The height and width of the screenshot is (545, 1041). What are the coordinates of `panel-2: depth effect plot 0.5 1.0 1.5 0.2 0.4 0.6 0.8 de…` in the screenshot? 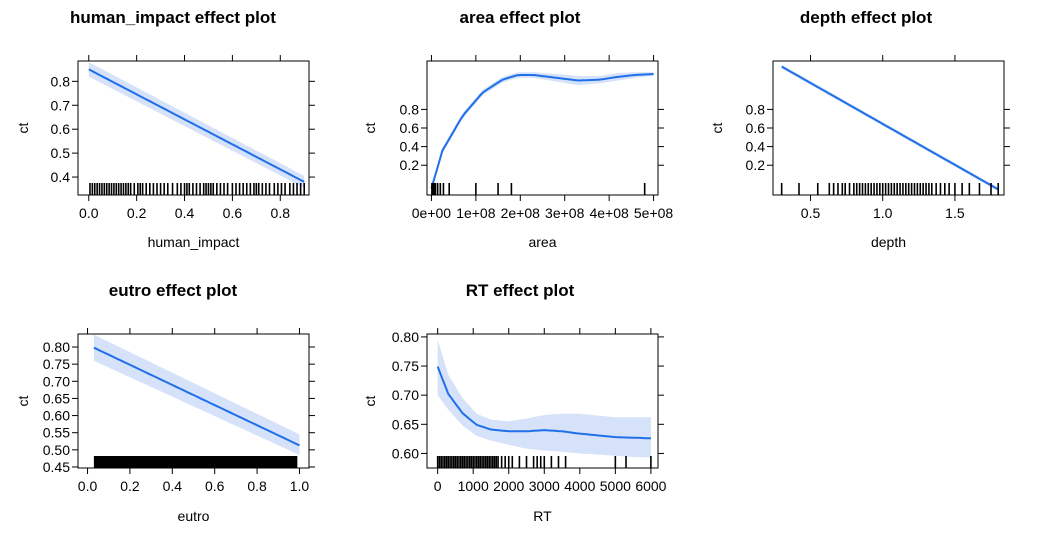 It's located at (859, 129).